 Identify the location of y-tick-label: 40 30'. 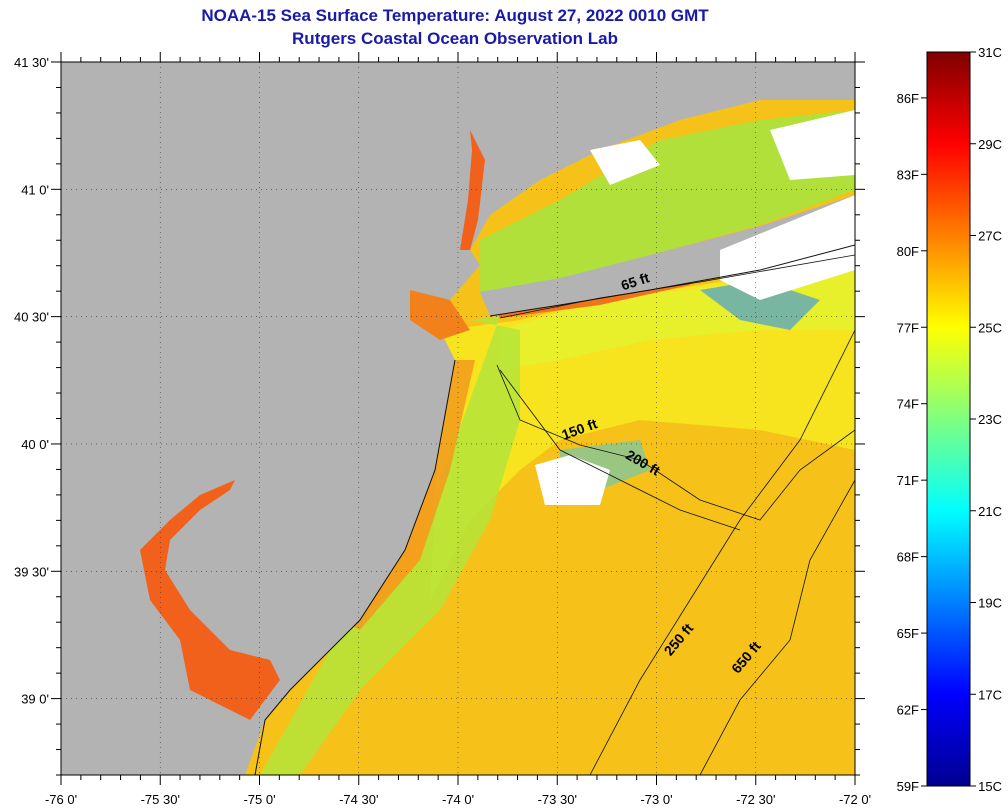
(31, 317).